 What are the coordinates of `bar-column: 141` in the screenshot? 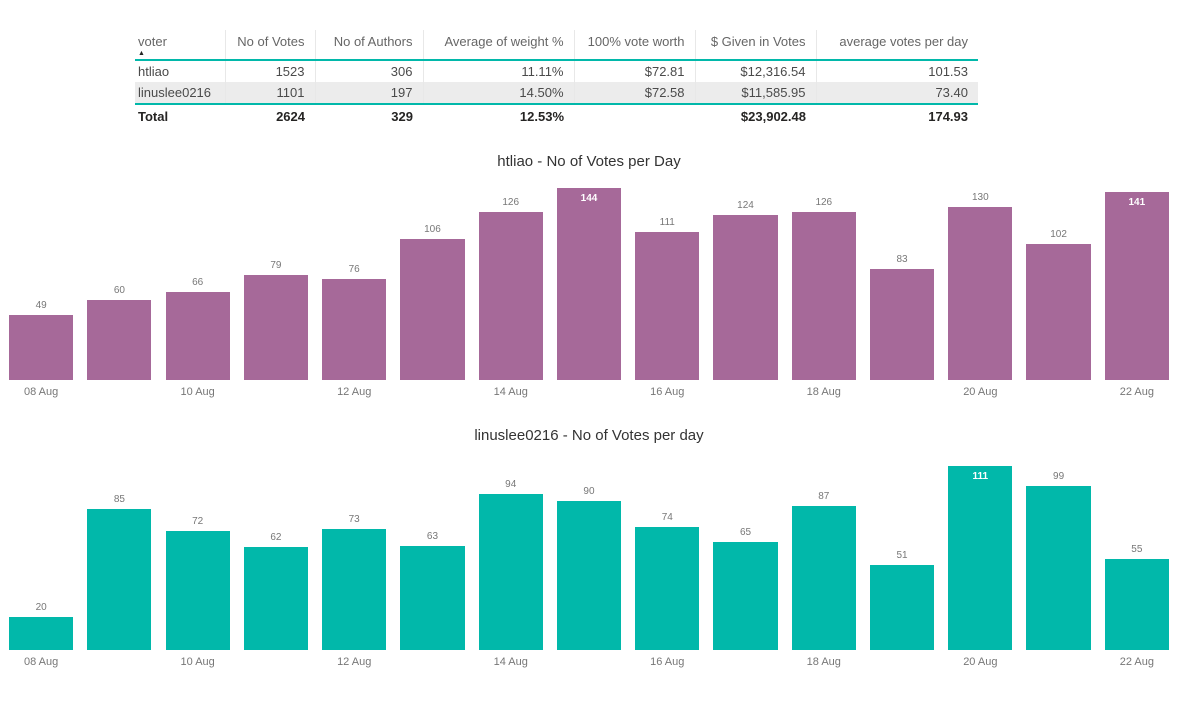 It's located at (1137, 284).